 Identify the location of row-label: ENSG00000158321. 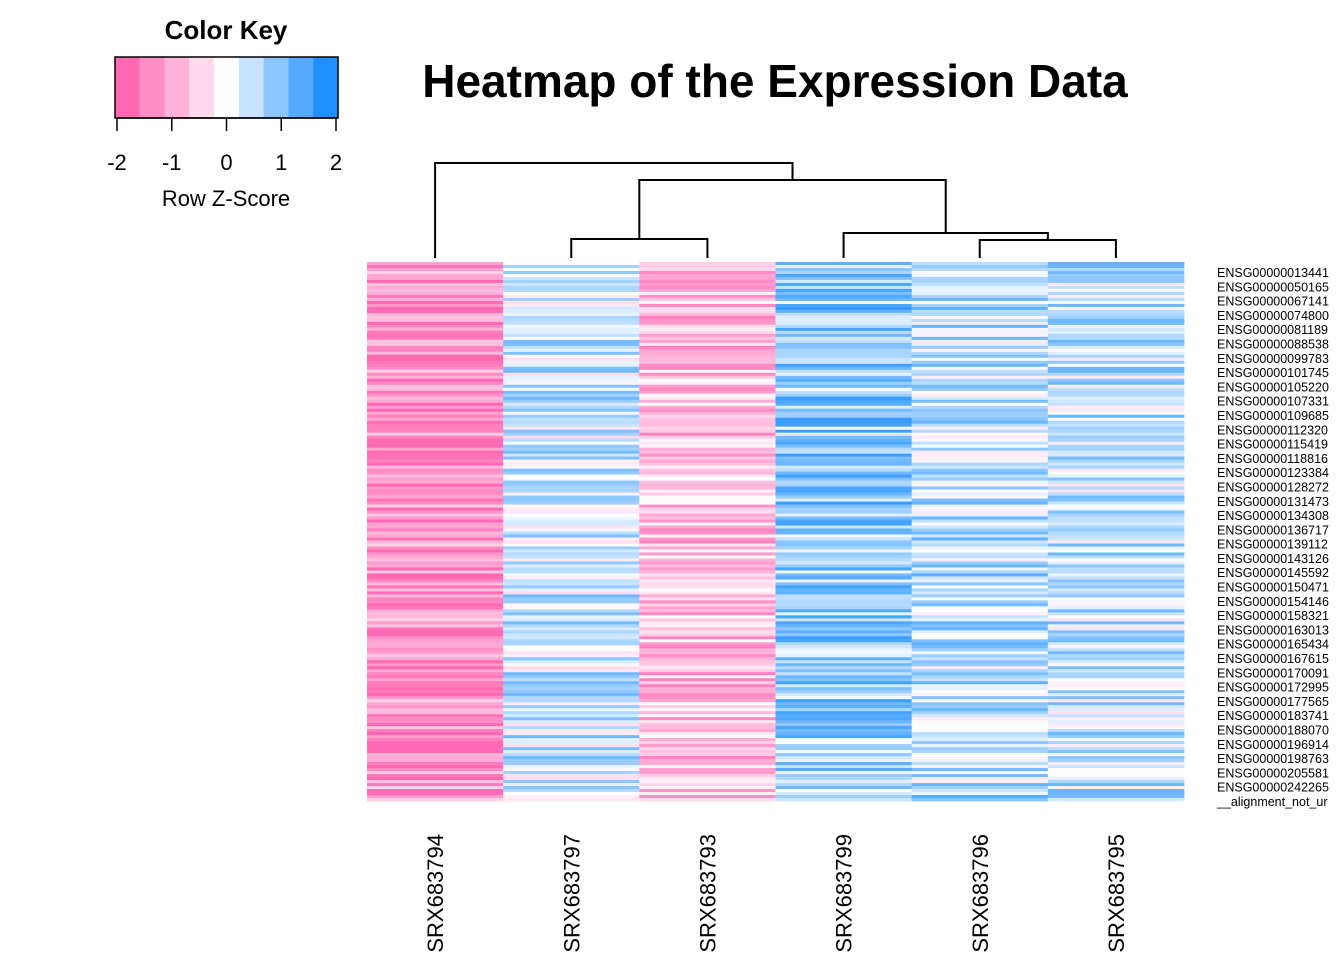
(1273, 616).